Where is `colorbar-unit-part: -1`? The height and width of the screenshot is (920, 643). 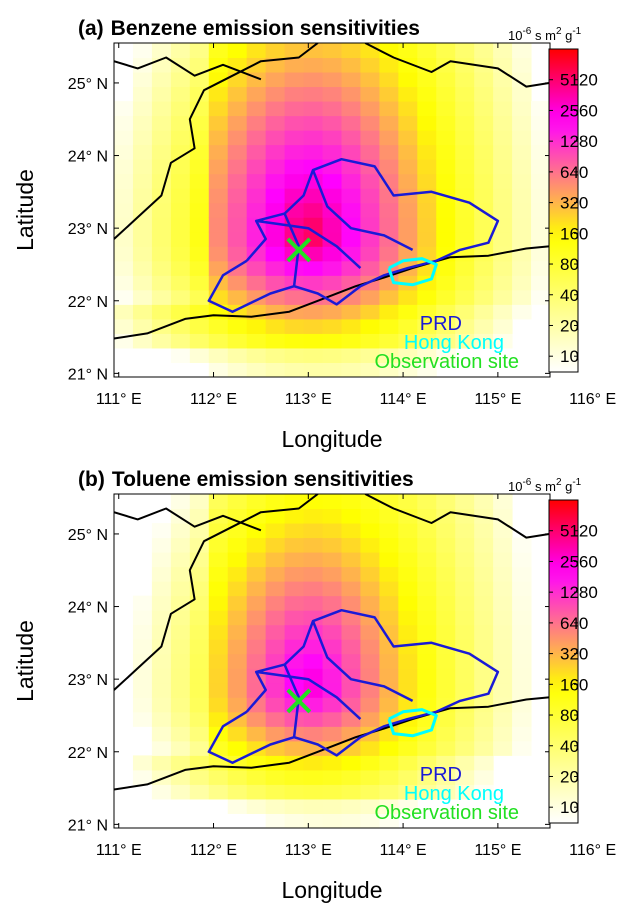
colorbar-unit-part: -1 is located at coordinates (576, 31).